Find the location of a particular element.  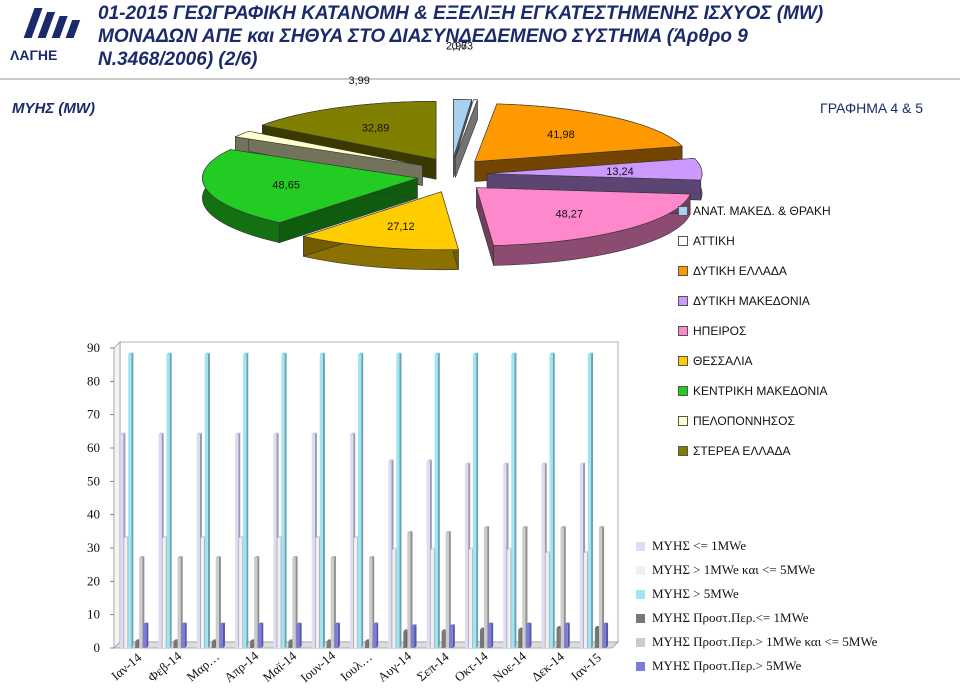

pie-legend-item: ΣΤΕΡΕΑ ΕΛΛΑΔΑ is located at coordinates (754, 451).